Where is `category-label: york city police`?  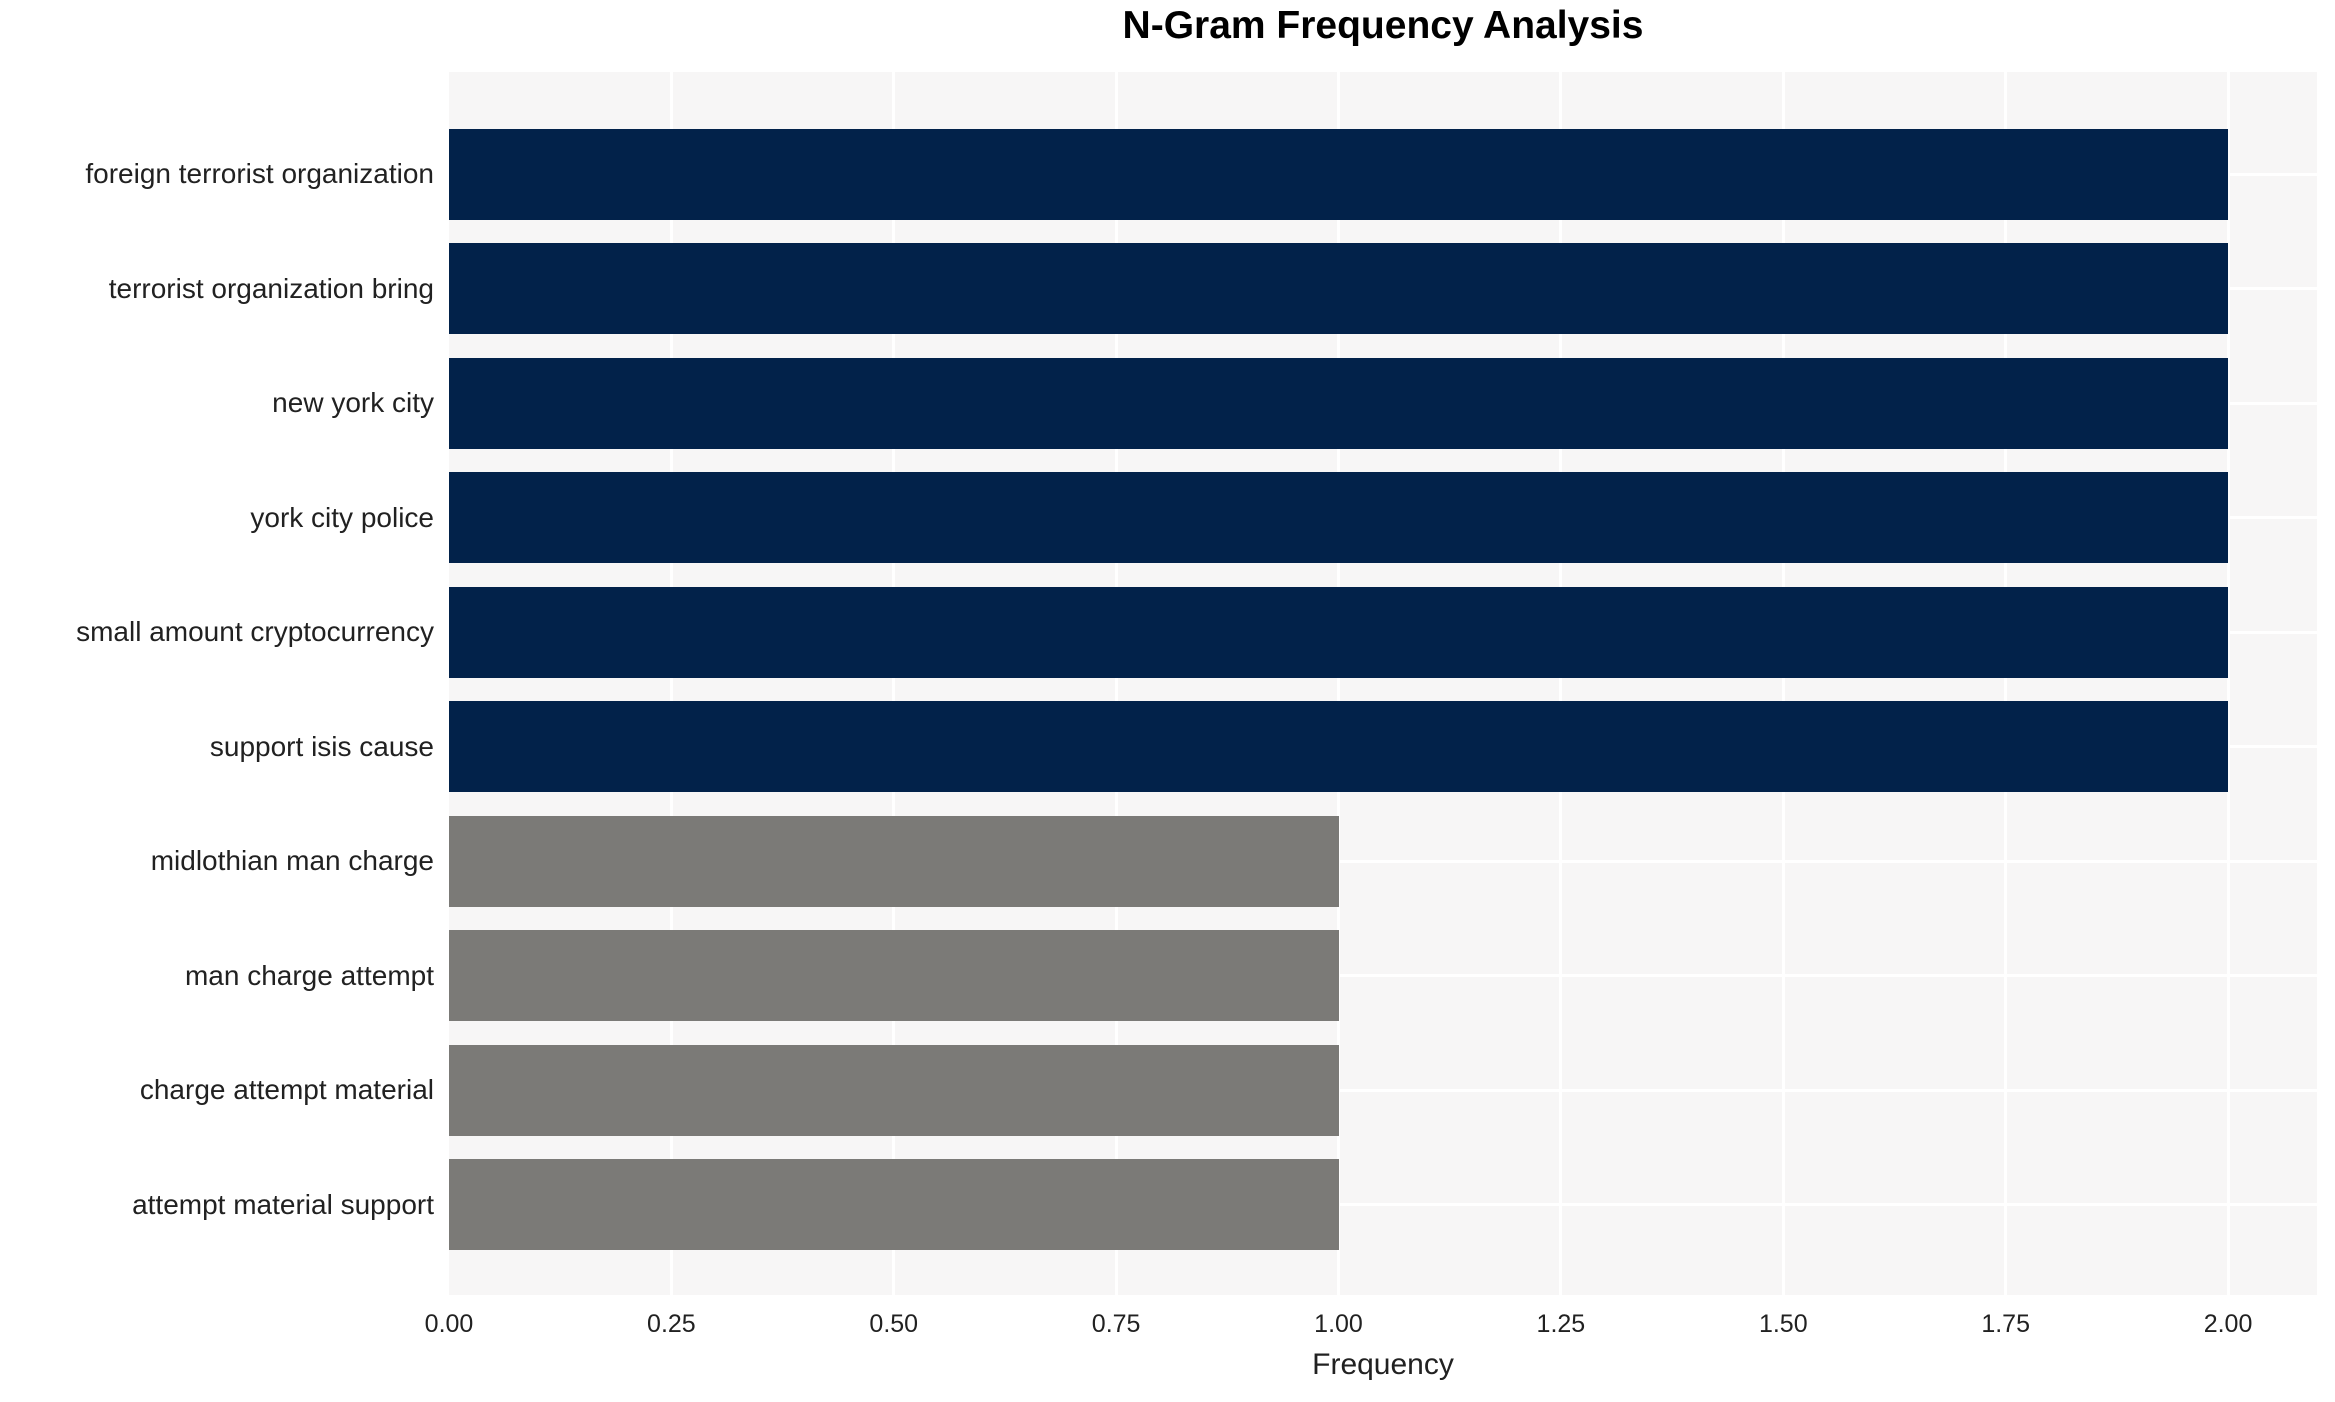 category-label: york city police is located at coordinates (342, 517).